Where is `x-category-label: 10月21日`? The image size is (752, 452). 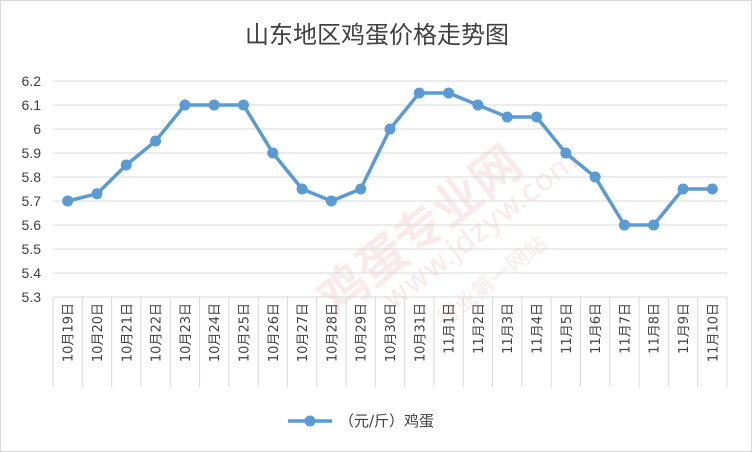
x-category-label: 10月21日 is located at coordinates (127, 332).